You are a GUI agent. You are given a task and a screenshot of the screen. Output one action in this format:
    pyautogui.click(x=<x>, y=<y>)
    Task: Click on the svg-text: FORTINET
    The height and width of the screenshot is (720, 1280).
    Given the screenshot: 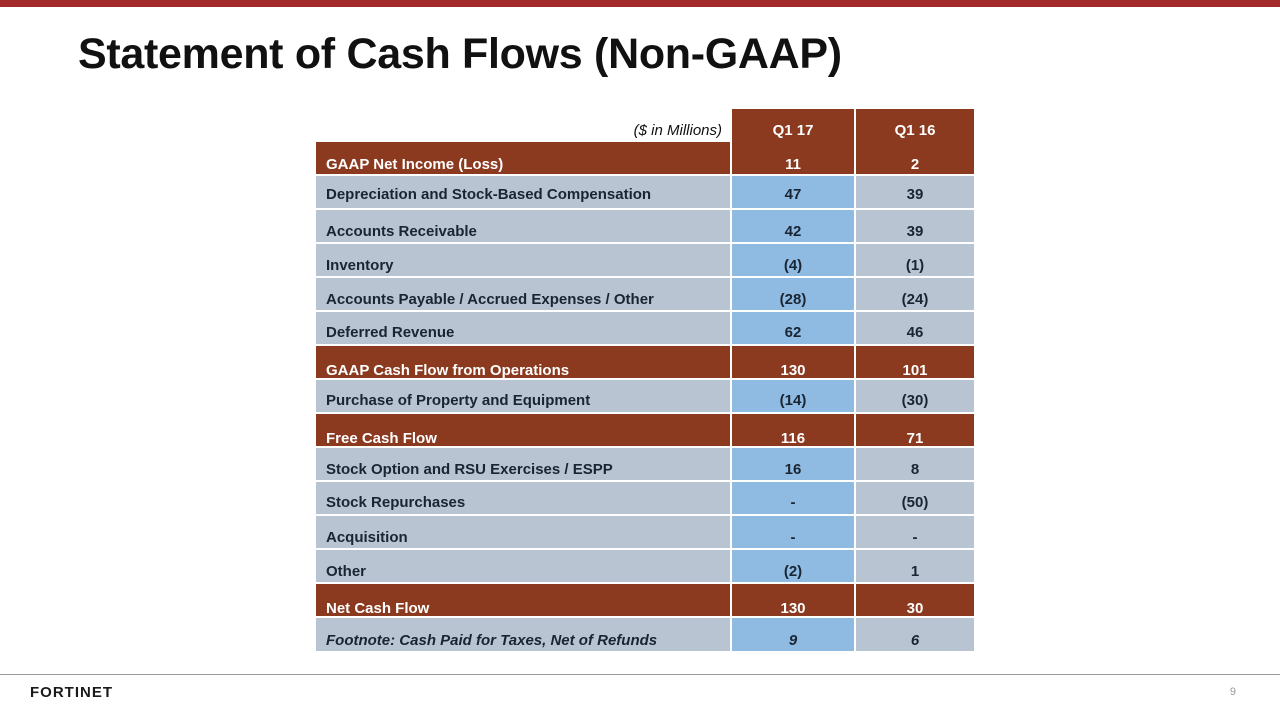 What is the action you would take?
    pyautogui.click(x=71, y=692)
    